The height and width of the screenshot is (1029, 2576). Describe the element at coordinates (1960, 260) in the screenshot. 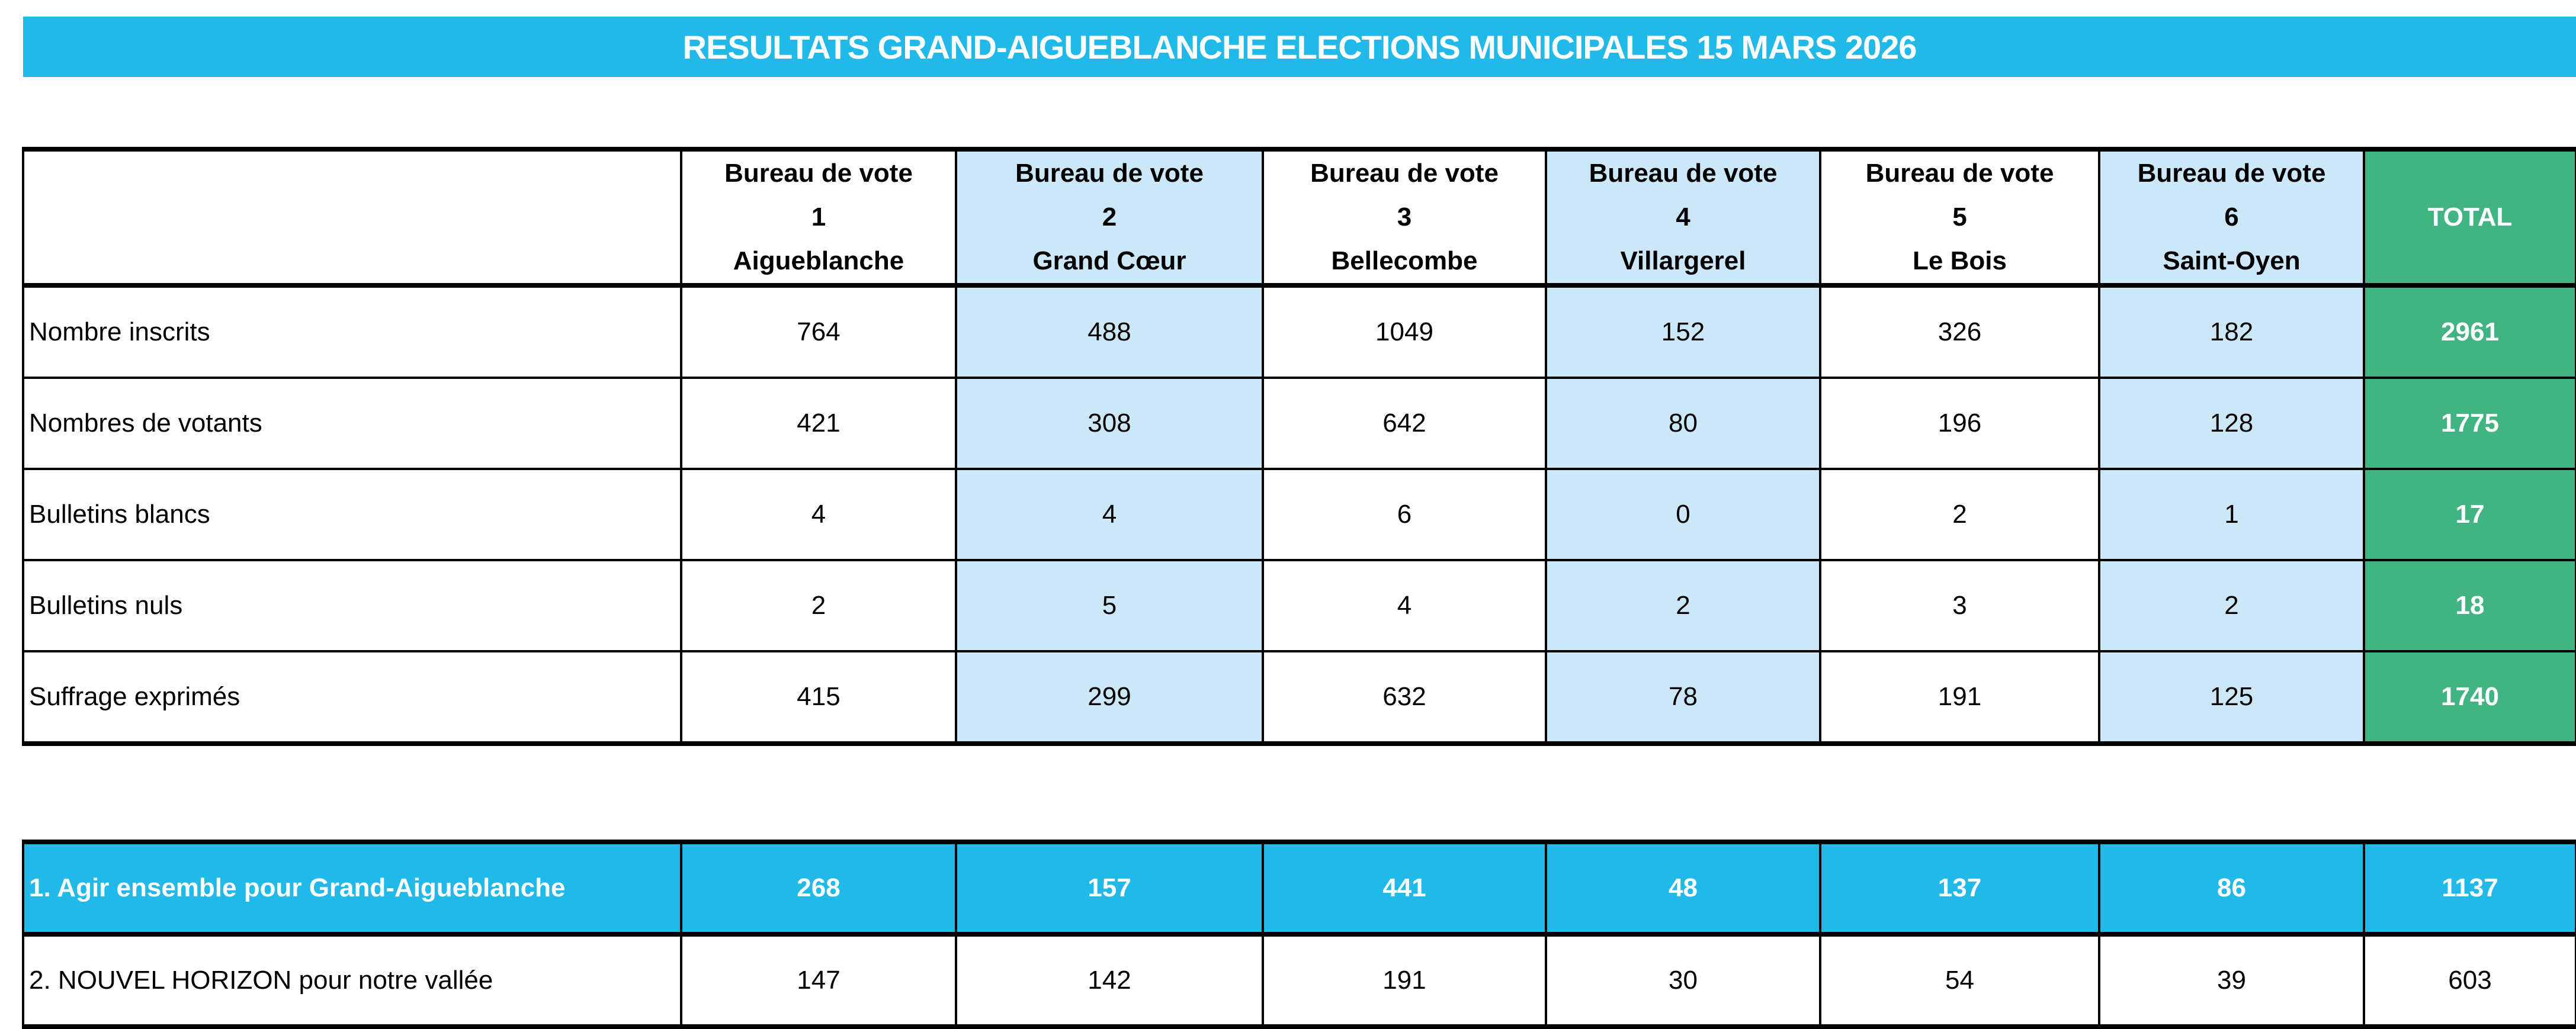

I see `bureau-name: Le Bois` at that location.